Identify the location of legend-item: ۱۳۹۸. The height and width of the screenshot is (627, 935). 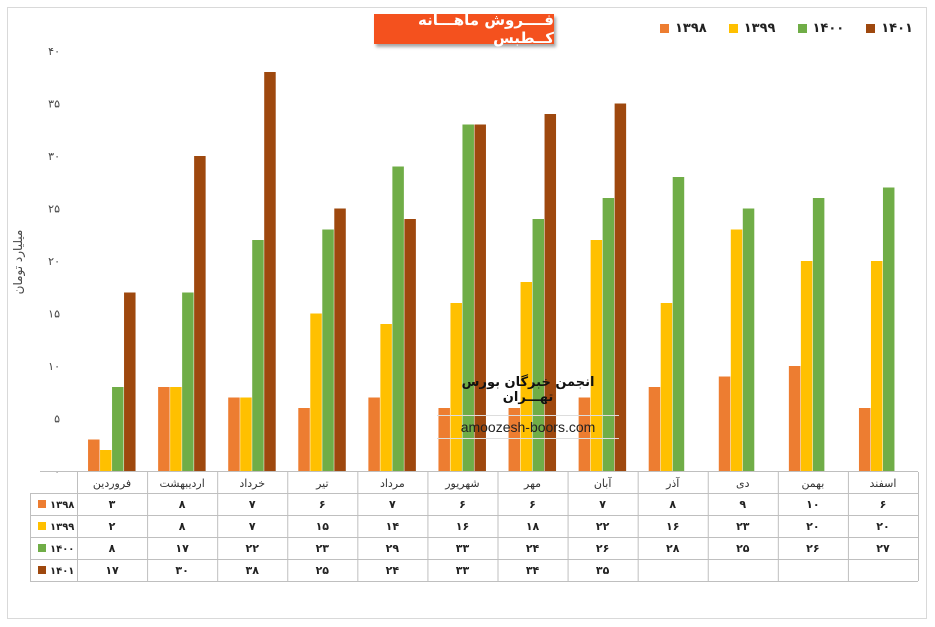
(683, 28).